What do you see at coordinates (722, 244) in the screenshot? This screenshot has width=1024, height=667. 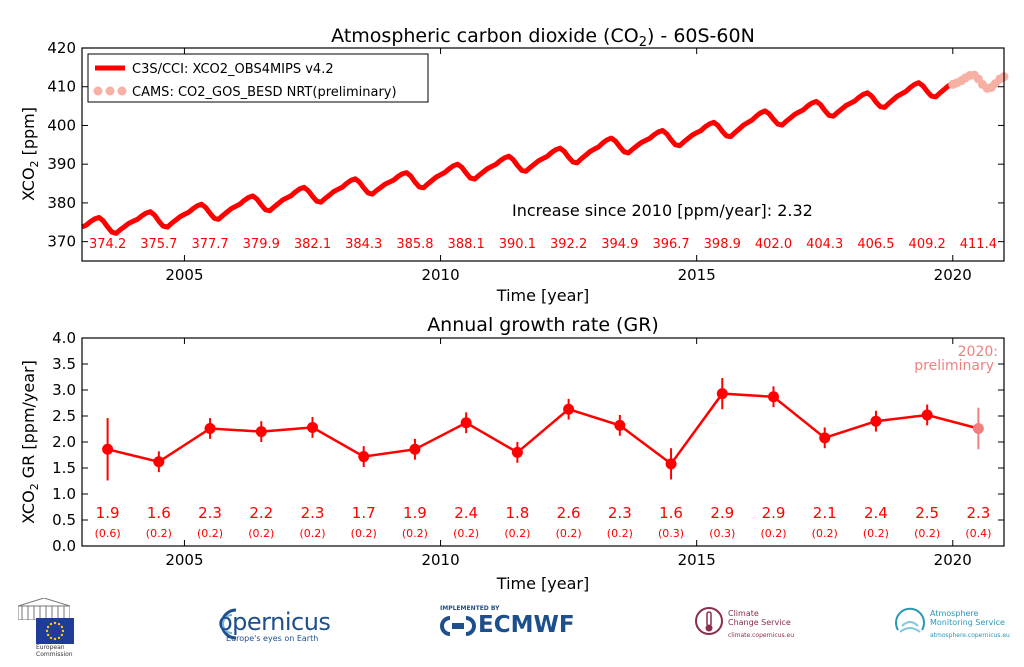 I see `annual-mean-label: 398.9` at bounding box center [722, 244].